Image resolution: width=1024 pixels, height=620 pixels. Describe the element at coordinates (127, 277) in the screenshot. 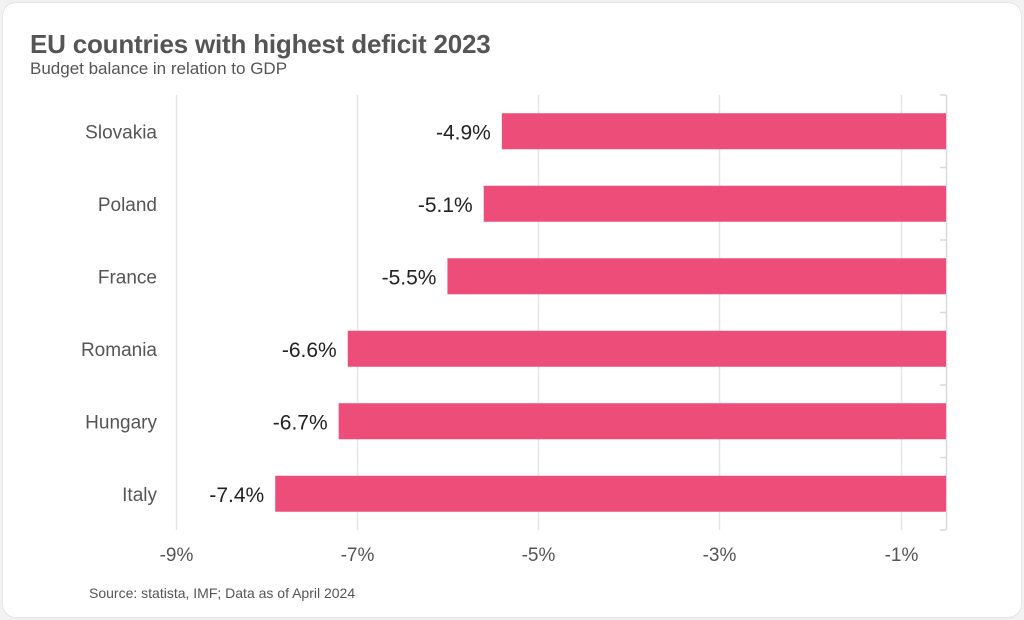

I see `category-label: France` at that location.